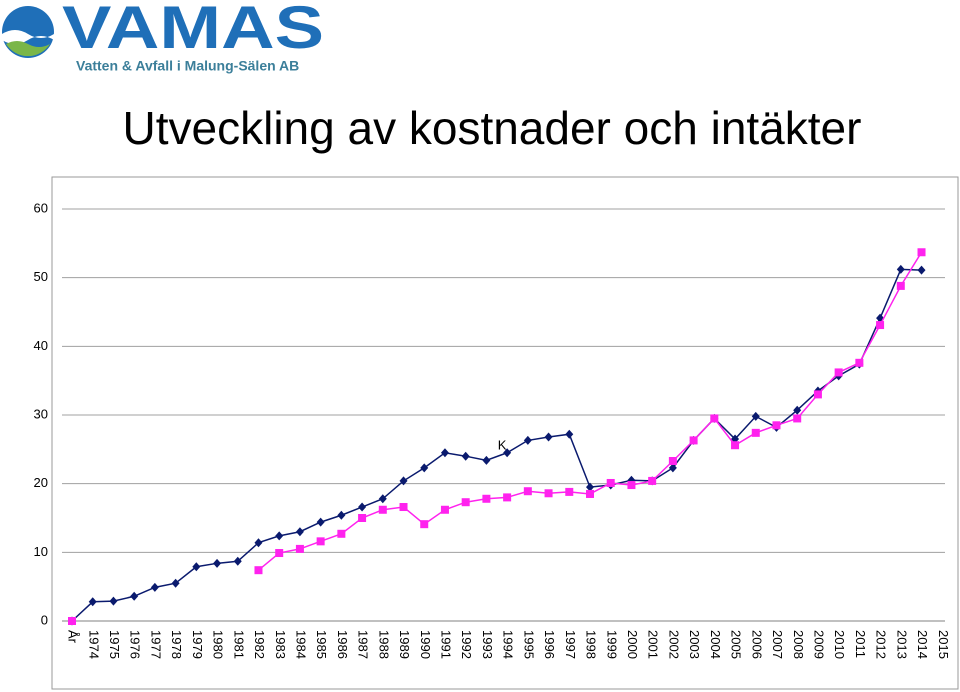 The width and height of the screenshot is (960, 692). I want to click on x-tick-label: 1980, so click(218, 644).